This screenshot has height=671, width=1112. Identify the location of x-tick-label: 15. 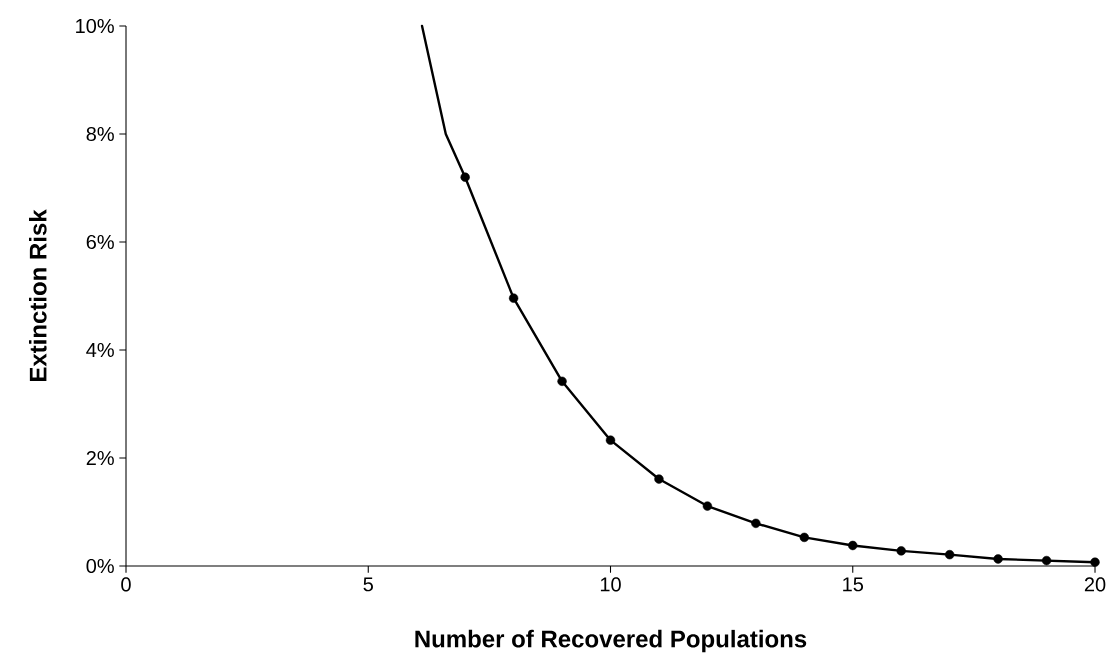
(853, 584).